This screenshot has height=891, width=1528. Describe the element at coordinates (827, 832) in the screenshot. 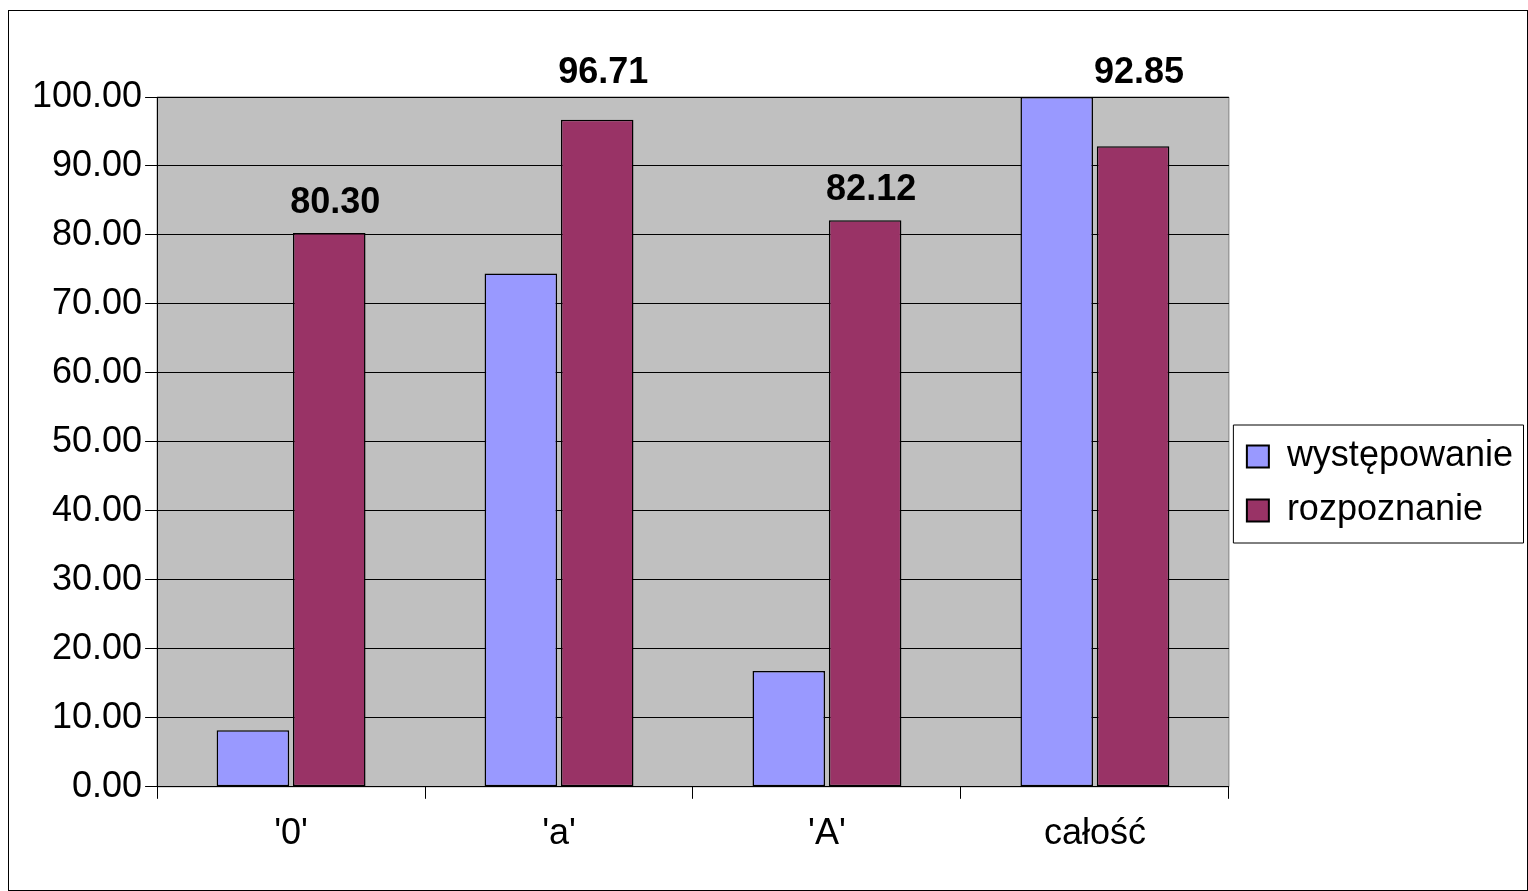

I see `x-tick-label: 'A'` at that location.